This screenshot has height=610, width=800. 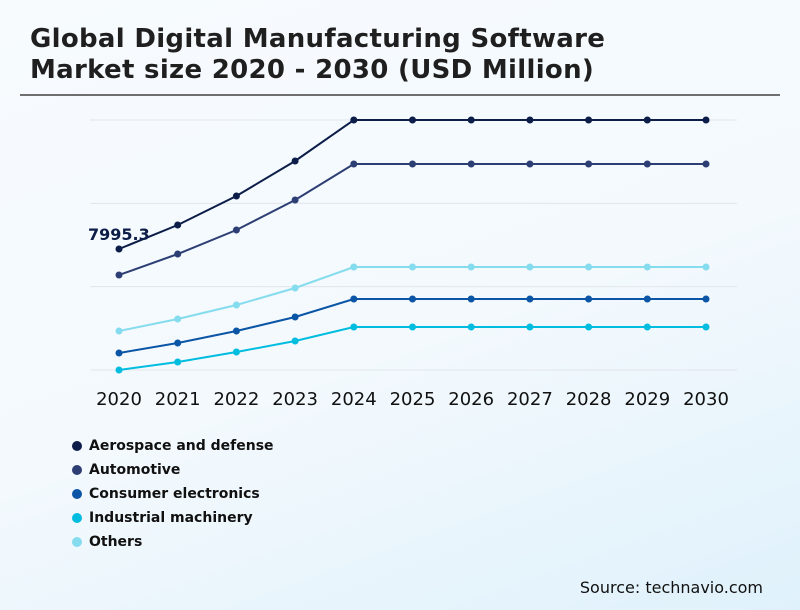 What do you see at coordinates (295, 399) in the screenshot?
I see `x-tick-label: 2023` at bounding box center [295, 399].